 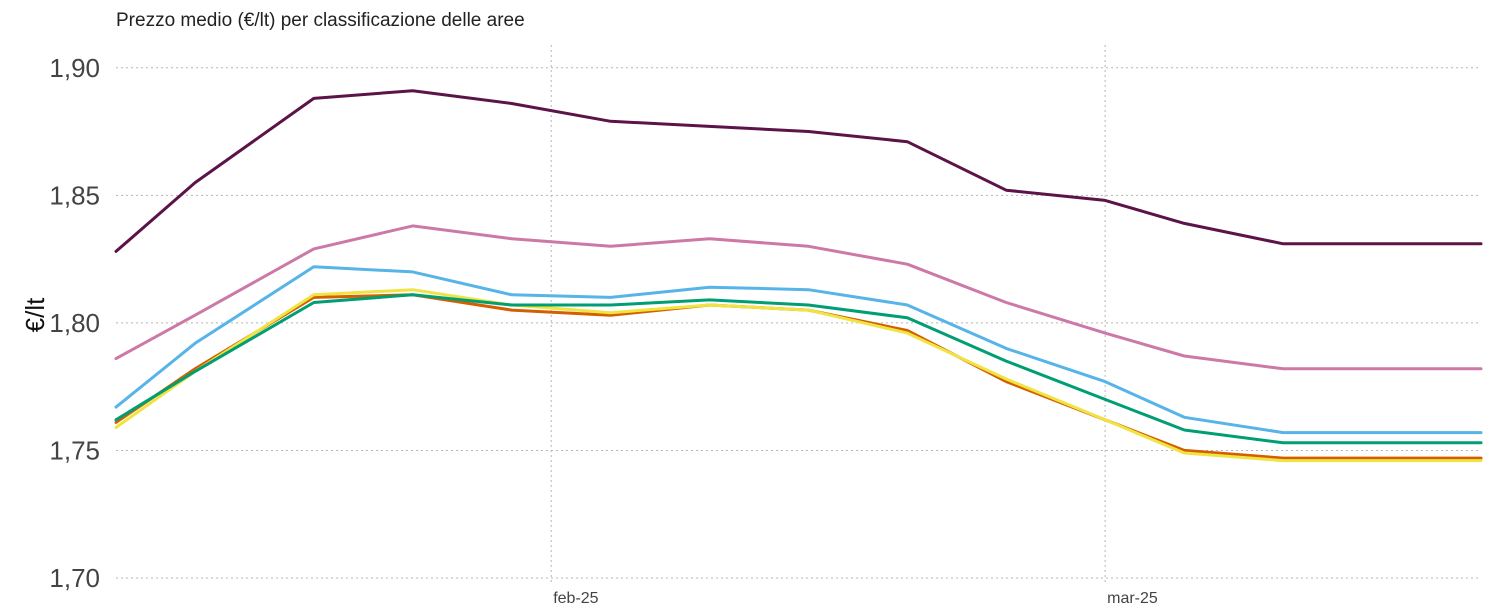 I want to click on x-tick-label: mar-25, so click(x=1132, y=598).